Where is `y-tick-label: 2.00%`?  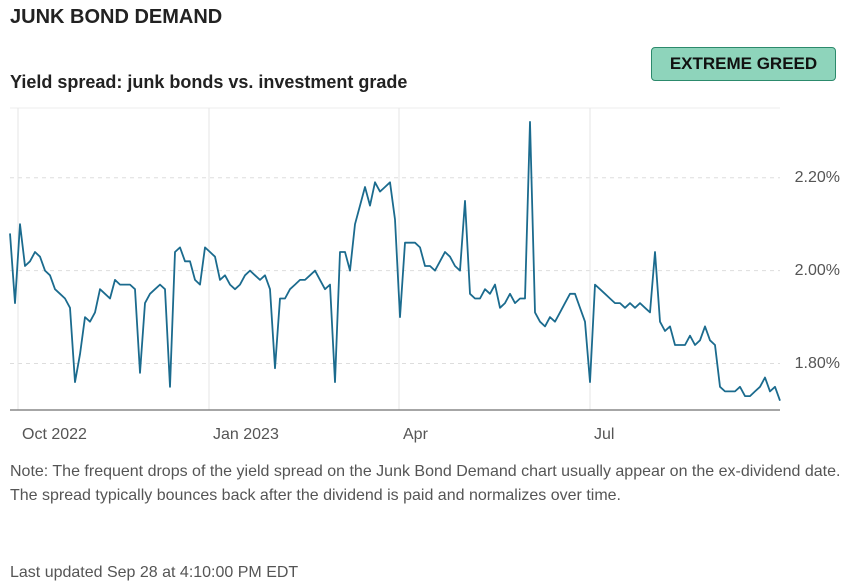
y-tick-label: 2.00% is located at coordinates (817, 270).